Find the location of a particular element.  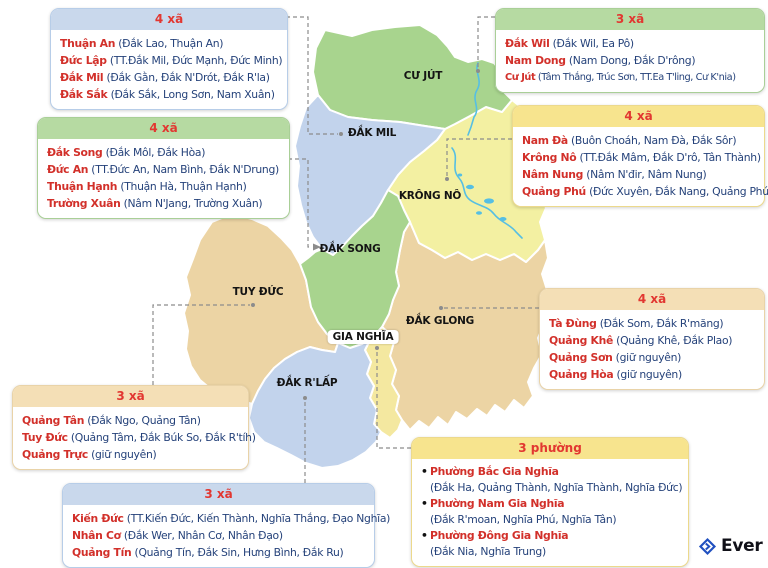

river-krong-no is located at coordinates (487, 193).